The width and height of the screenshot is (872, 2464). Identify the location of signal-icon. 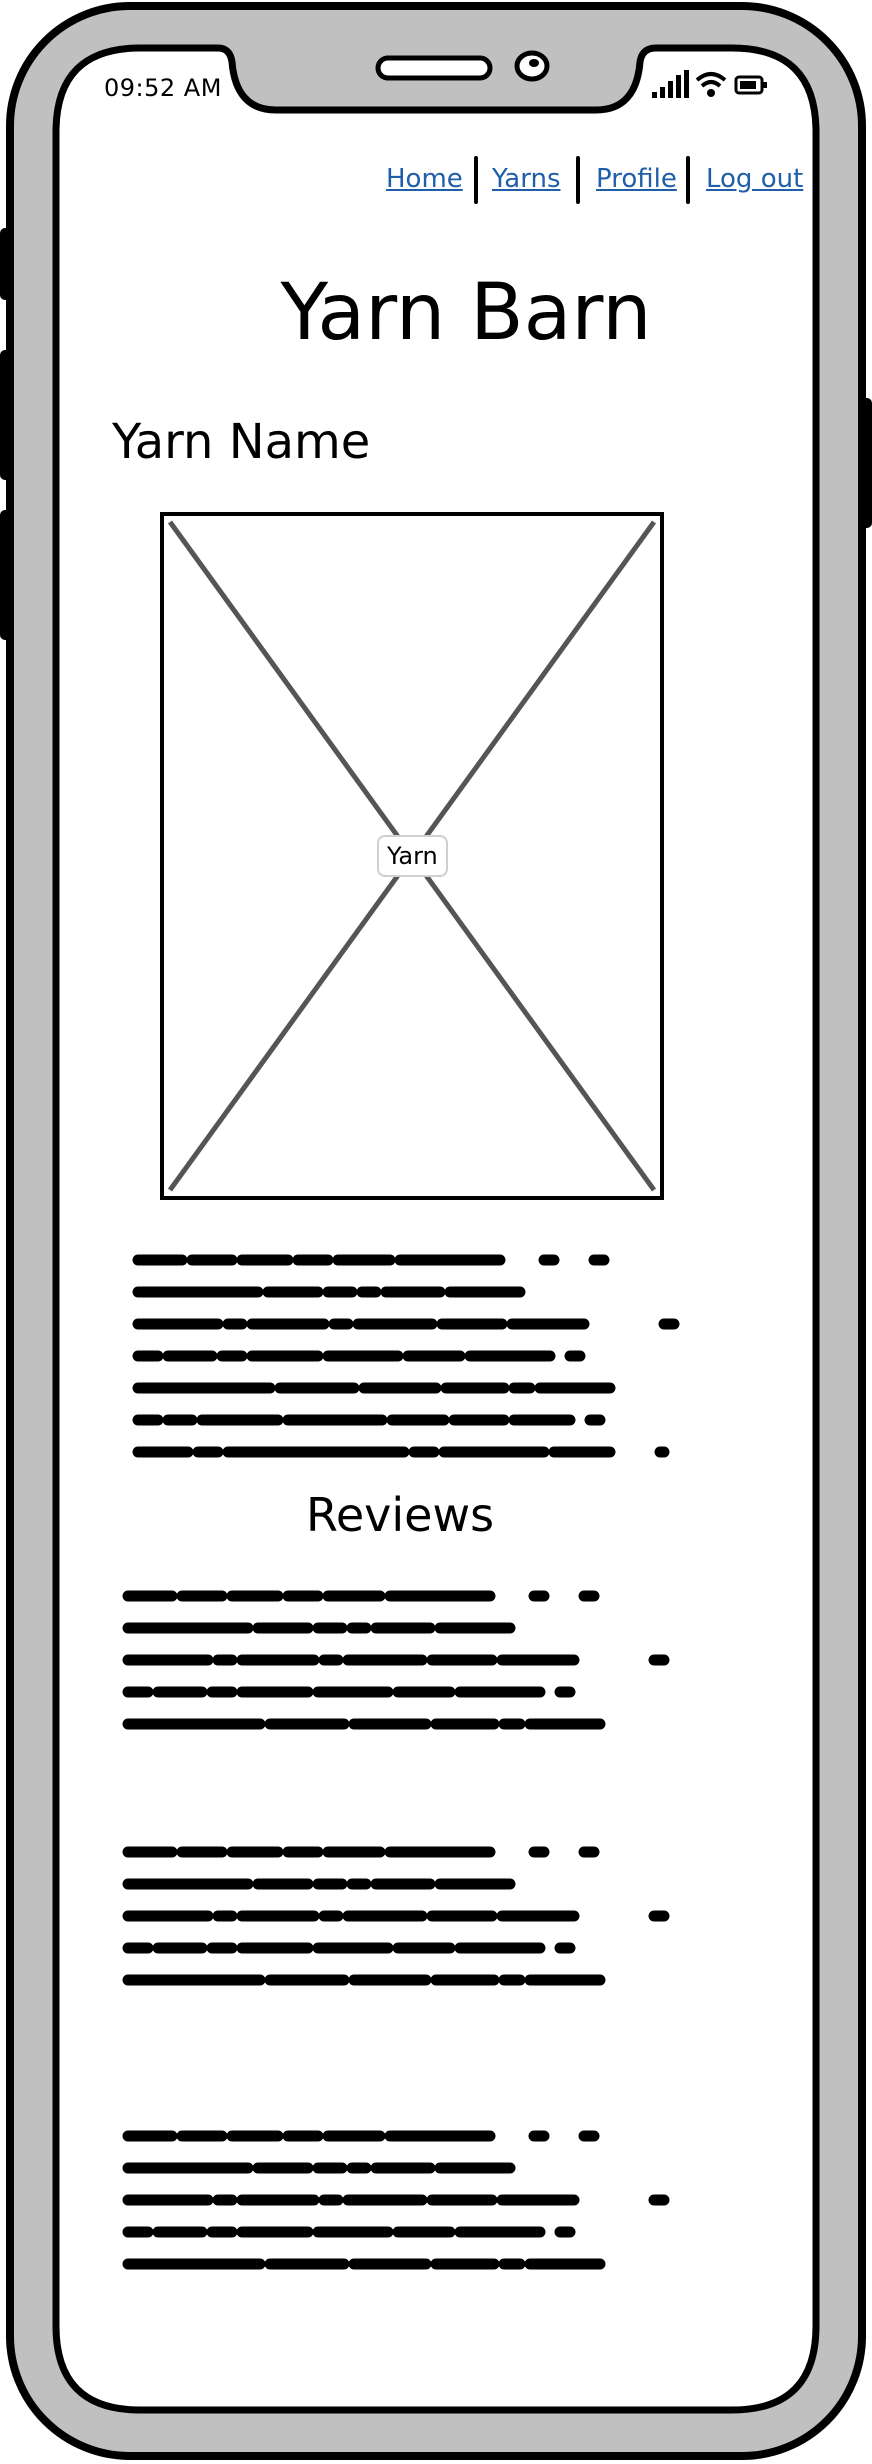
(670, 84).